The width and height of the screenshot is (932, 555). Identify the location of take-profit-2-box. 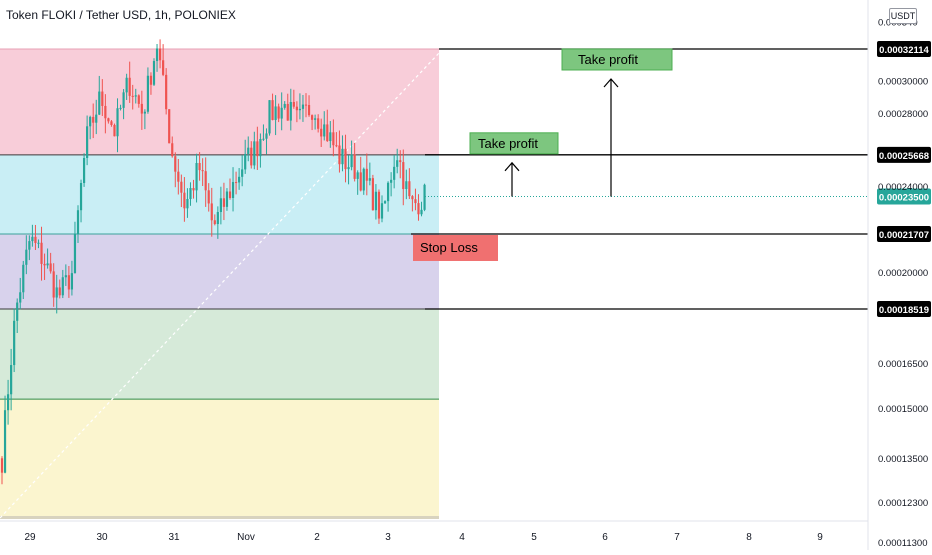
(617, 59).